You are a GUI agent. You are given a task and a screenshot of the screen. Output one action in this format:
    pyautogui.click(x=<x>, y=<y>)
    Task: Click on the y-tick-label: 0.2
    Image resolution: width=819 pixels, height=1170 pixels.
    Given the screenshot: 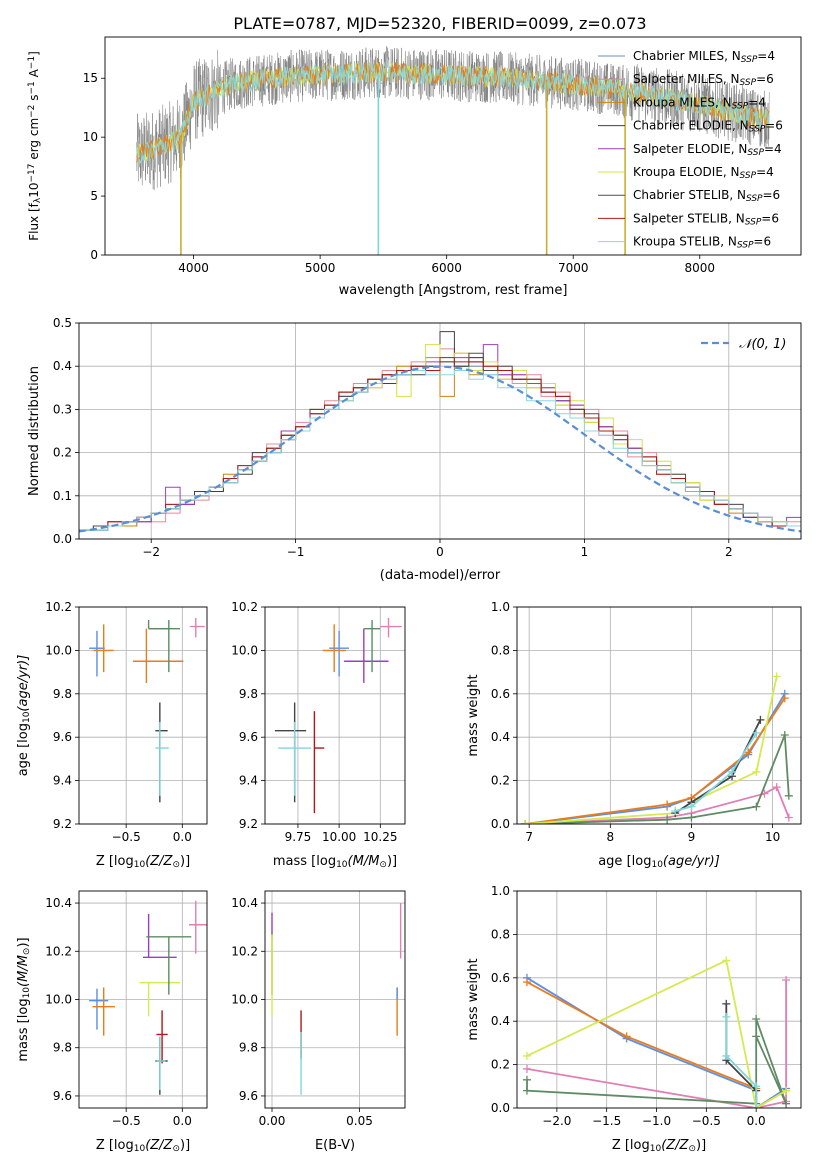 What is the action you would take?
    pyautogui.click(x=62, y=453)
    